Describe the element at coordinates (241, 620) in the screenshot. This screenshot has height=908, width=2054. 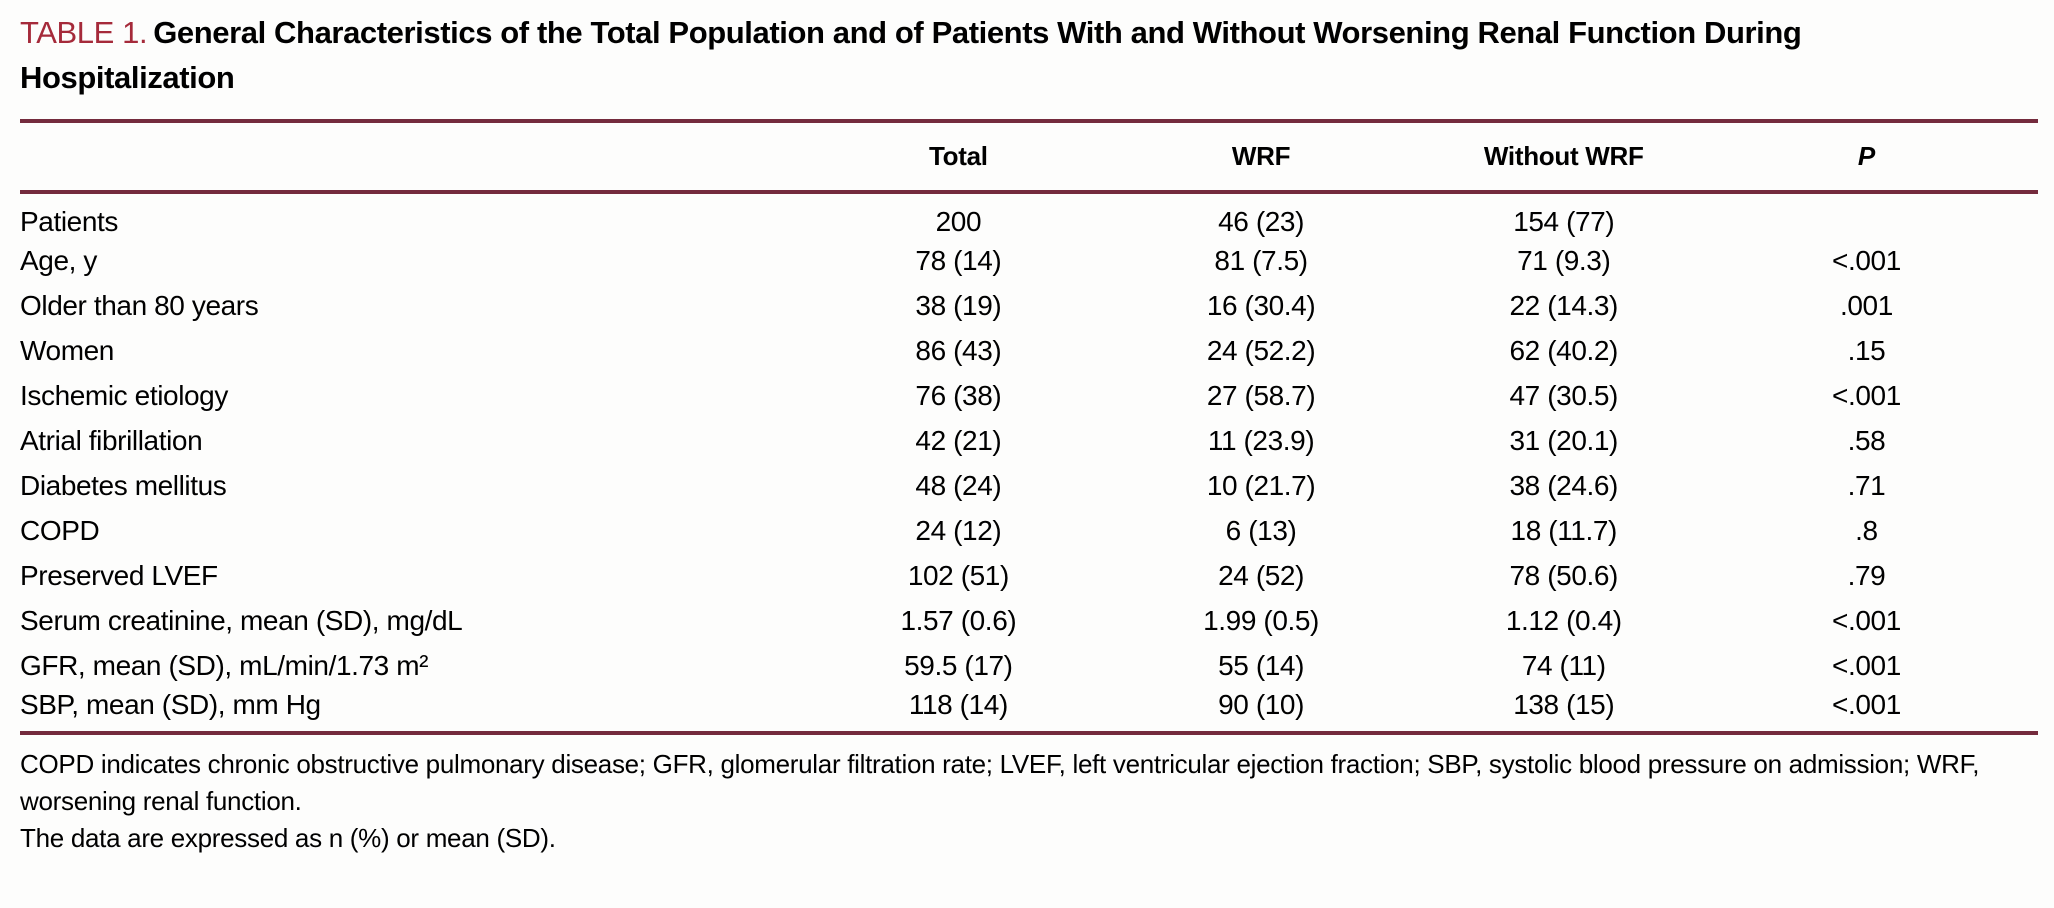
I see `row-label: Serum creatinine, mean (SD), mg/dL` at that location.